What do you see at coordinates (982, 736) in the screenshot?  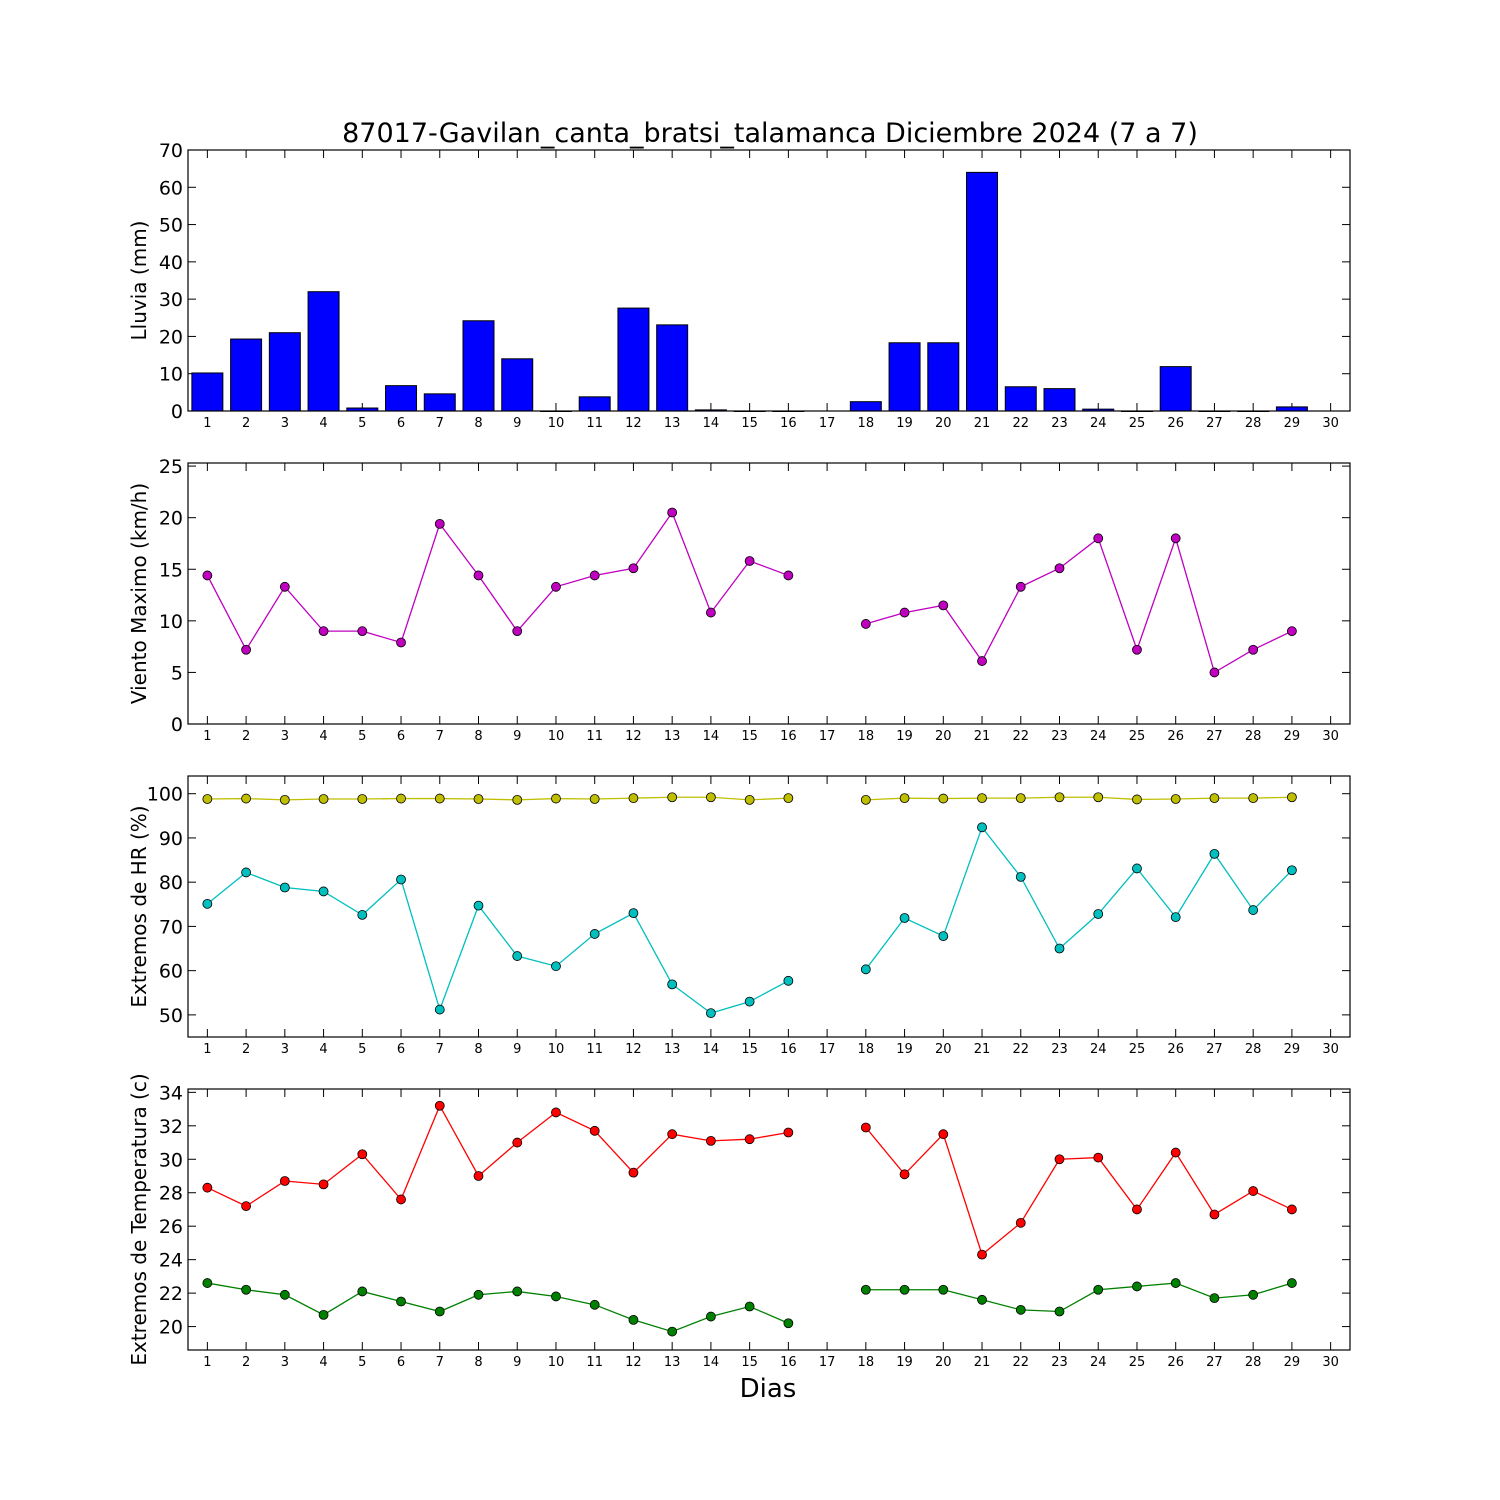 I see `wind-xtick-label: 21` at bounding box center [982, 736].